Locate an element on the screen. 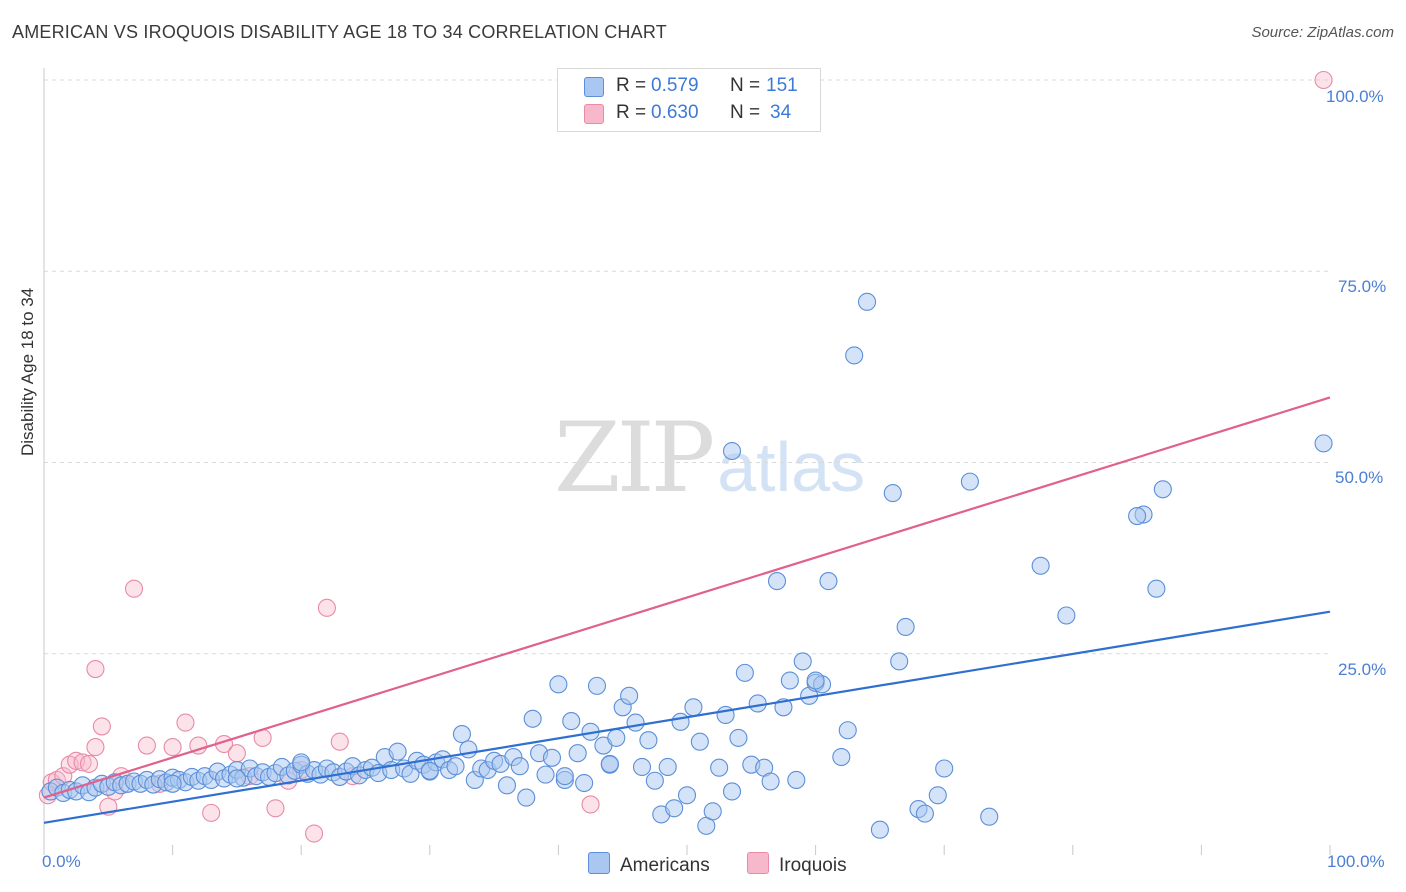 The height and width of the screenshot is (892, 1406). y-axis-label: Disability Age 18 to 34 is located at coordinates (27, 371).